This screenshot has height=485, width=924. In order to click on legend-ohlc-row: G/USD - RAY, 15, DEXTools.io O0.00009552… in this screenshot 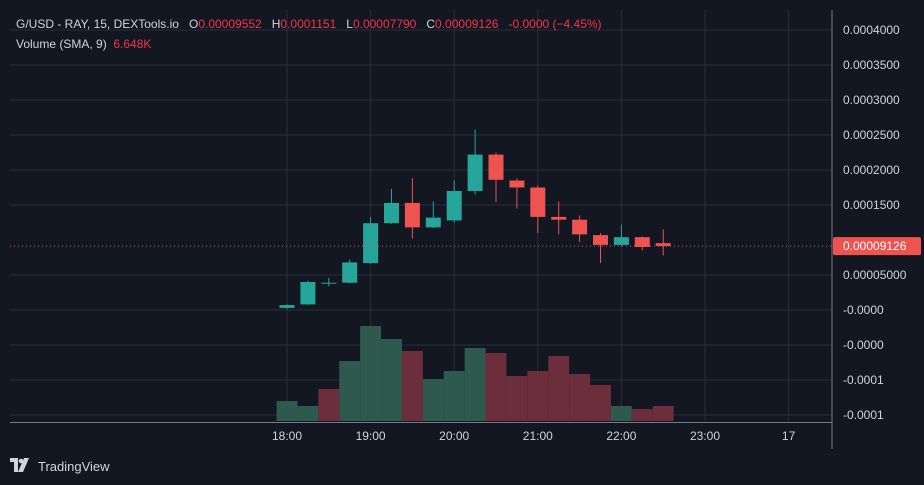, I will do `click(309, 24)`.